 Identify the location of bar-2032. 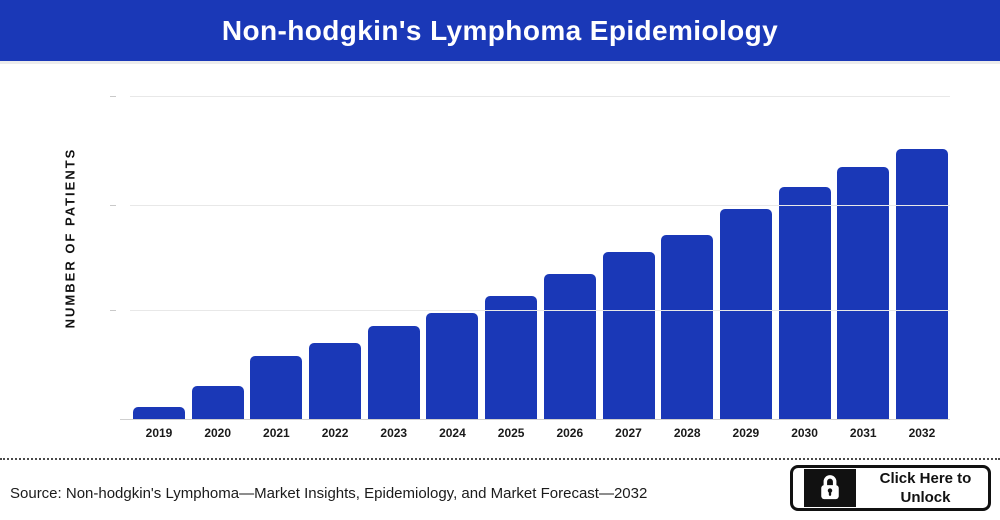
(921, 284).